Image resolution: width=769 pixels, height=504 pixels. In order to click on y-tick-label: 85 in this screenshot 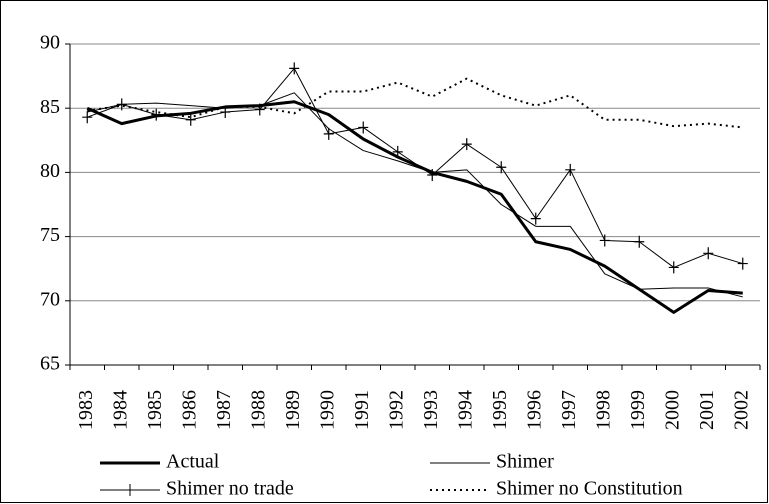, I will do `click(50, 107)`.